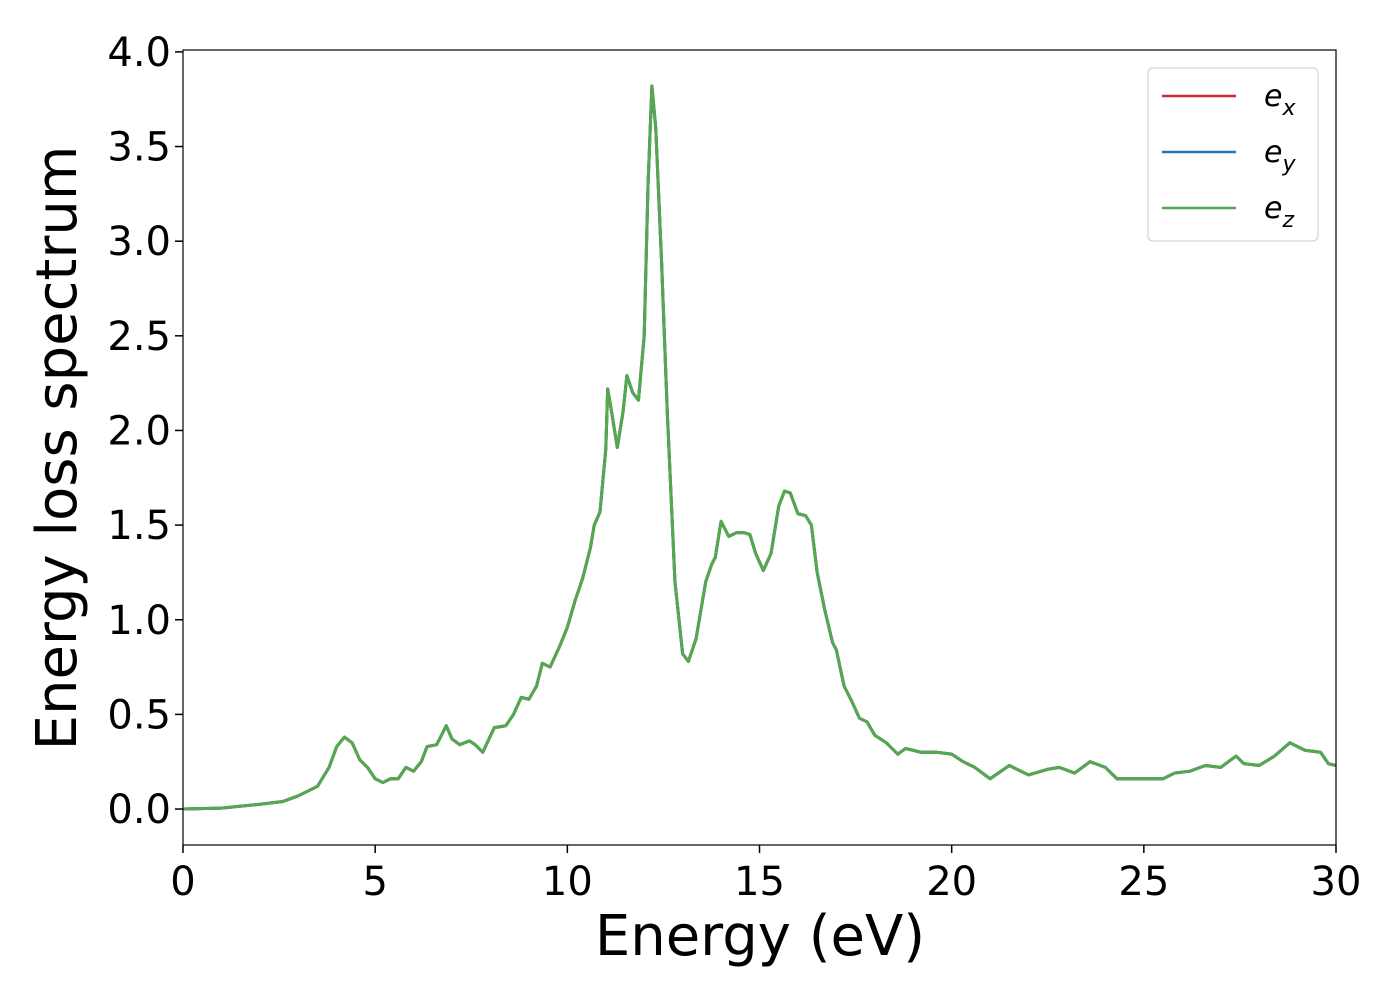  I want to click on legend-label: ey, so click(1280, 156).